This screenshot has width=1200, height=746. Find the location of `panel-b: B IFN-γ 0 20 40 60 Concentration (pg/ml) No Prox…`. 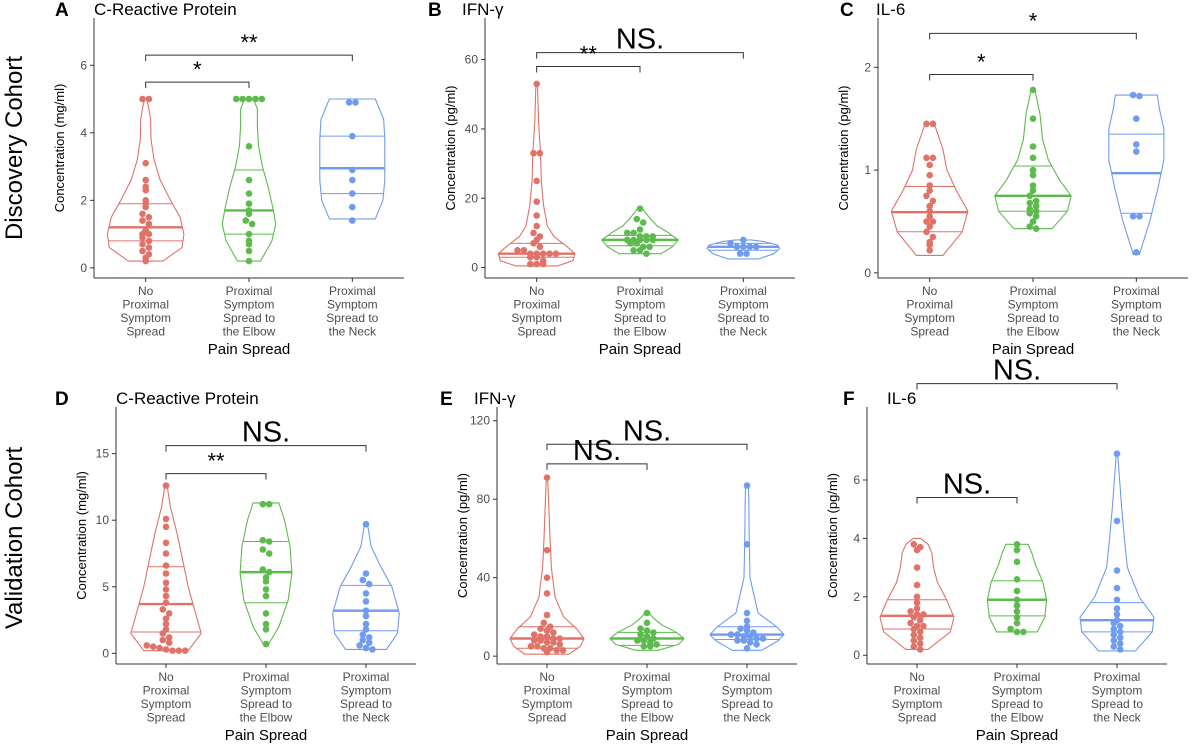

panel-b: B IFN-γ 0 20 40 60 Concentration (pg/ml) No Prox… is located at coordinates (611, 179).